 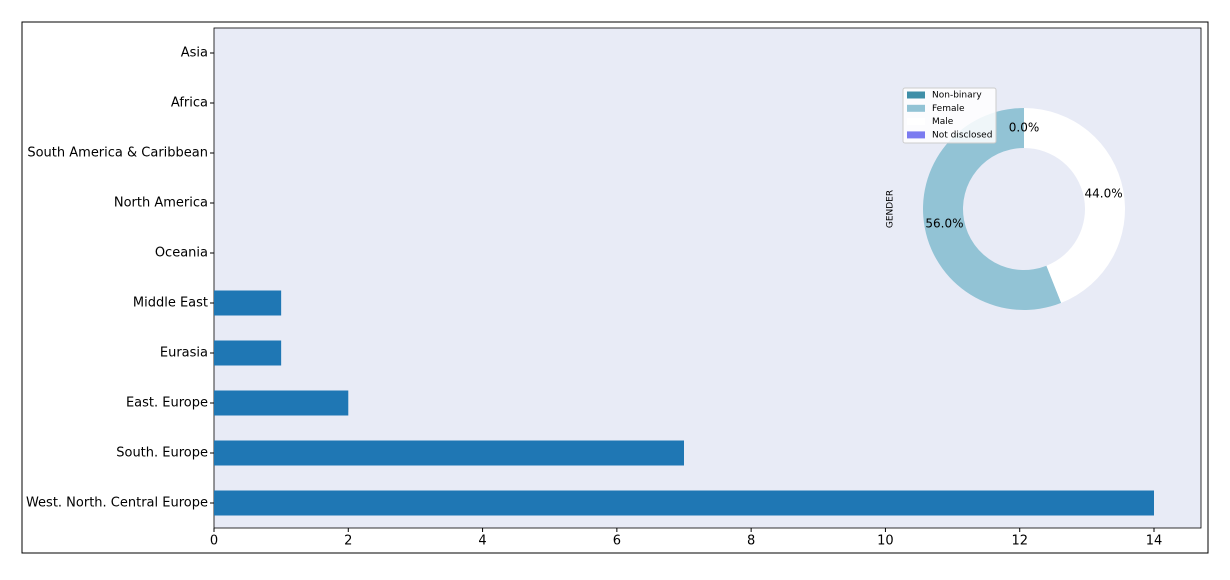 What do you see at coordinates (162, 453) in the screenshot?
I see `y-tick-label: South. Europe` at bounding box center [162, 453].